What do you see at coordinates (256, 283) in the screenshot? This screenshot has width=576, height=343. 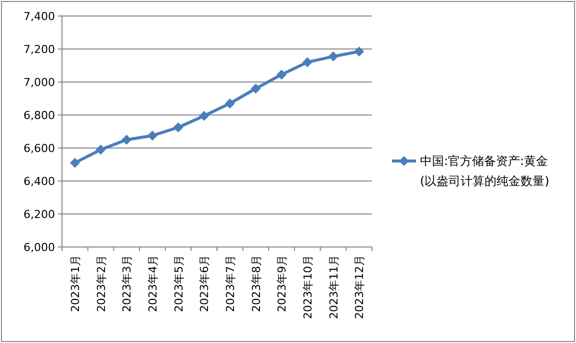 I see `x-tick-label: 2023年8月` at bounding box center [256, 283].